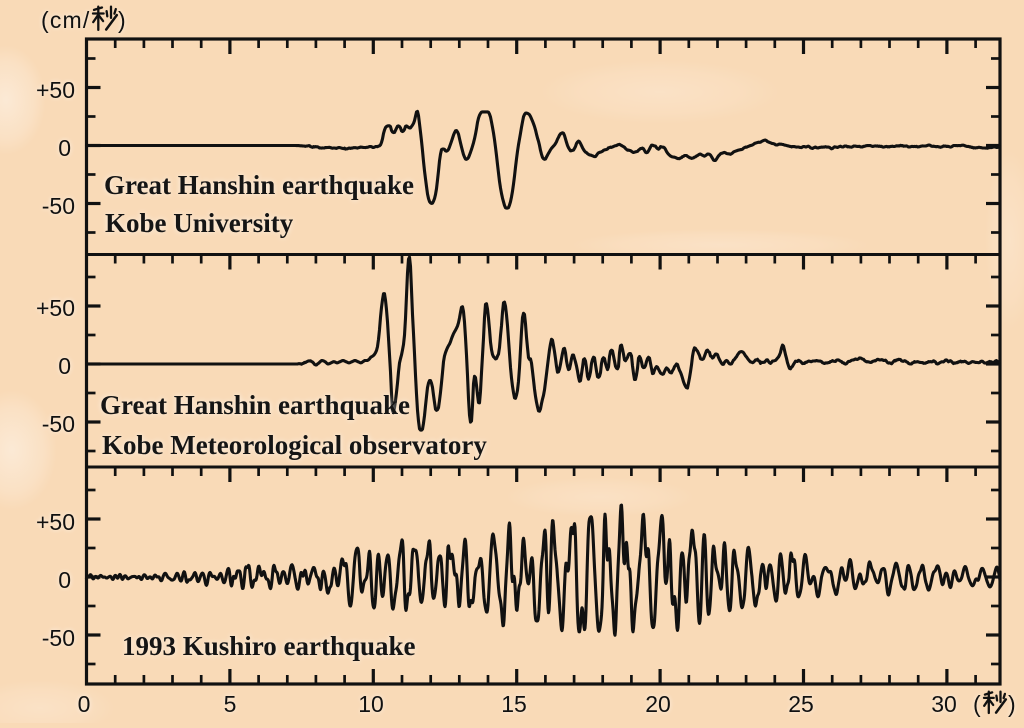 This screenshot has height=728, width=1024. Describe the element at coordinates (294, 445) in the screenshot. I see `svg-text:Kobe Meteorological observator: Kobe Meteorological observatory` at that location.